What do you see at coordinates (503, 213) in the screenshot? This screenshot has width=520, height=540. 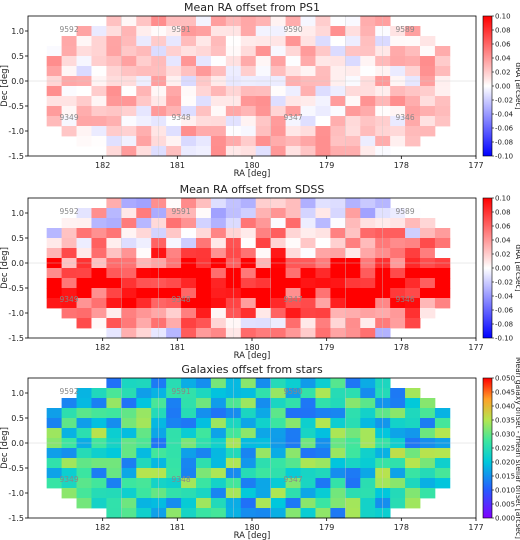 I see `colorbar-tick-label: 0.08` at bounding box center [503, 213].